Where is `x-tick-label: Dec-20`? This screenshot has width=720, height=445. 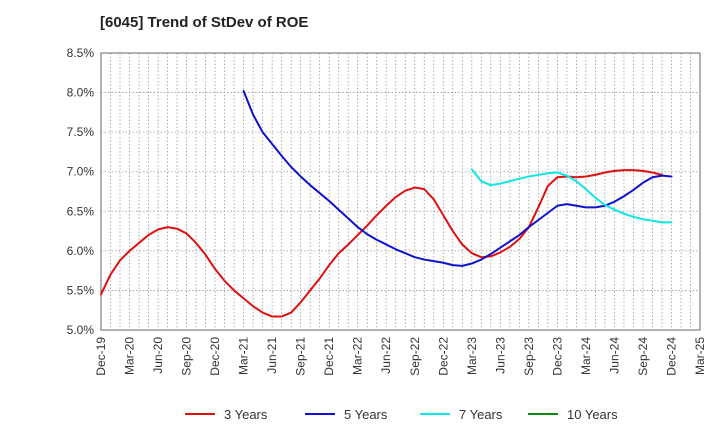 x-tick-label: Dec-20 is located at coordinates (215, 356).